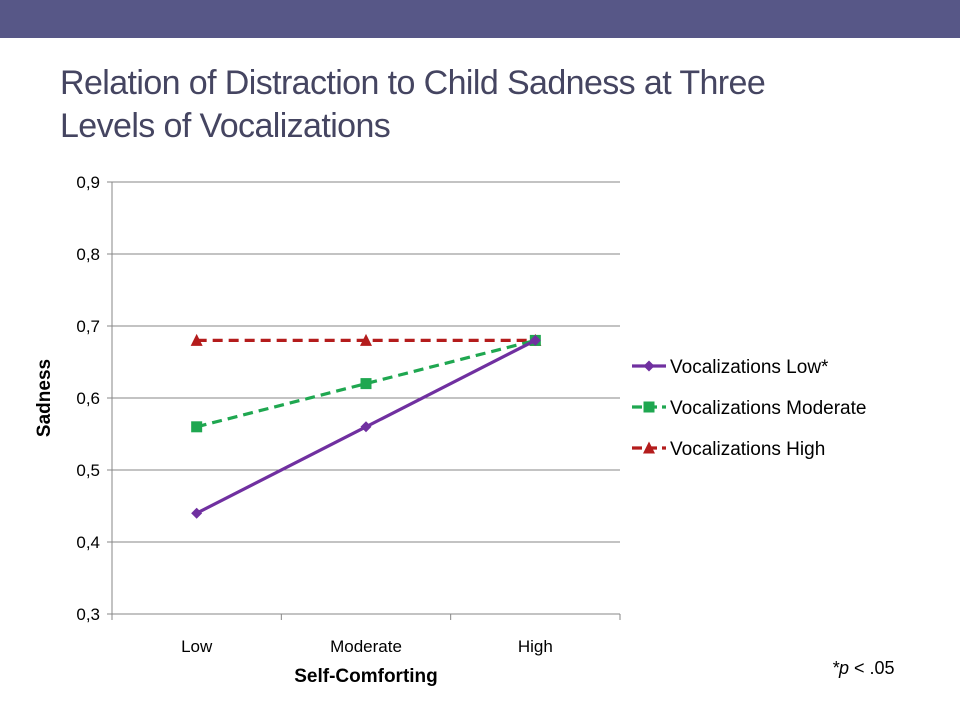  What do you see at coordinates (841, 668) in the screenshot?
I see `footnote-star-p: *p` at bounding box center [841, 668].